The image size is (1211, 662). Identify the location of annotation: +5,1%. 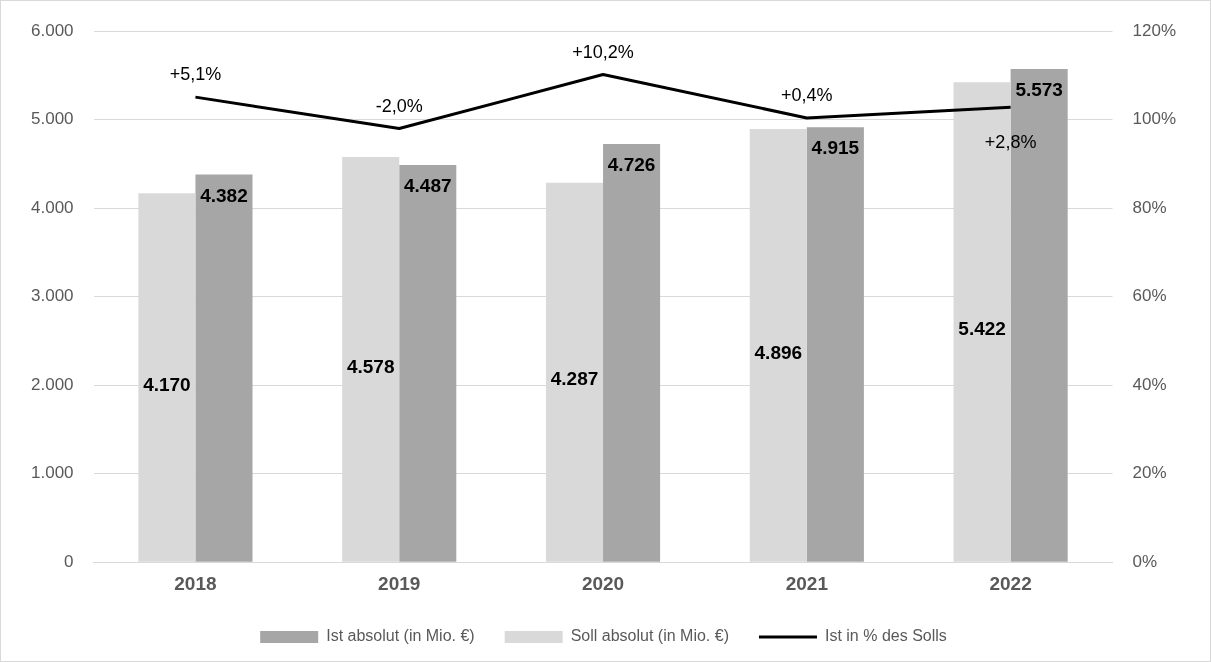
(195, 74).